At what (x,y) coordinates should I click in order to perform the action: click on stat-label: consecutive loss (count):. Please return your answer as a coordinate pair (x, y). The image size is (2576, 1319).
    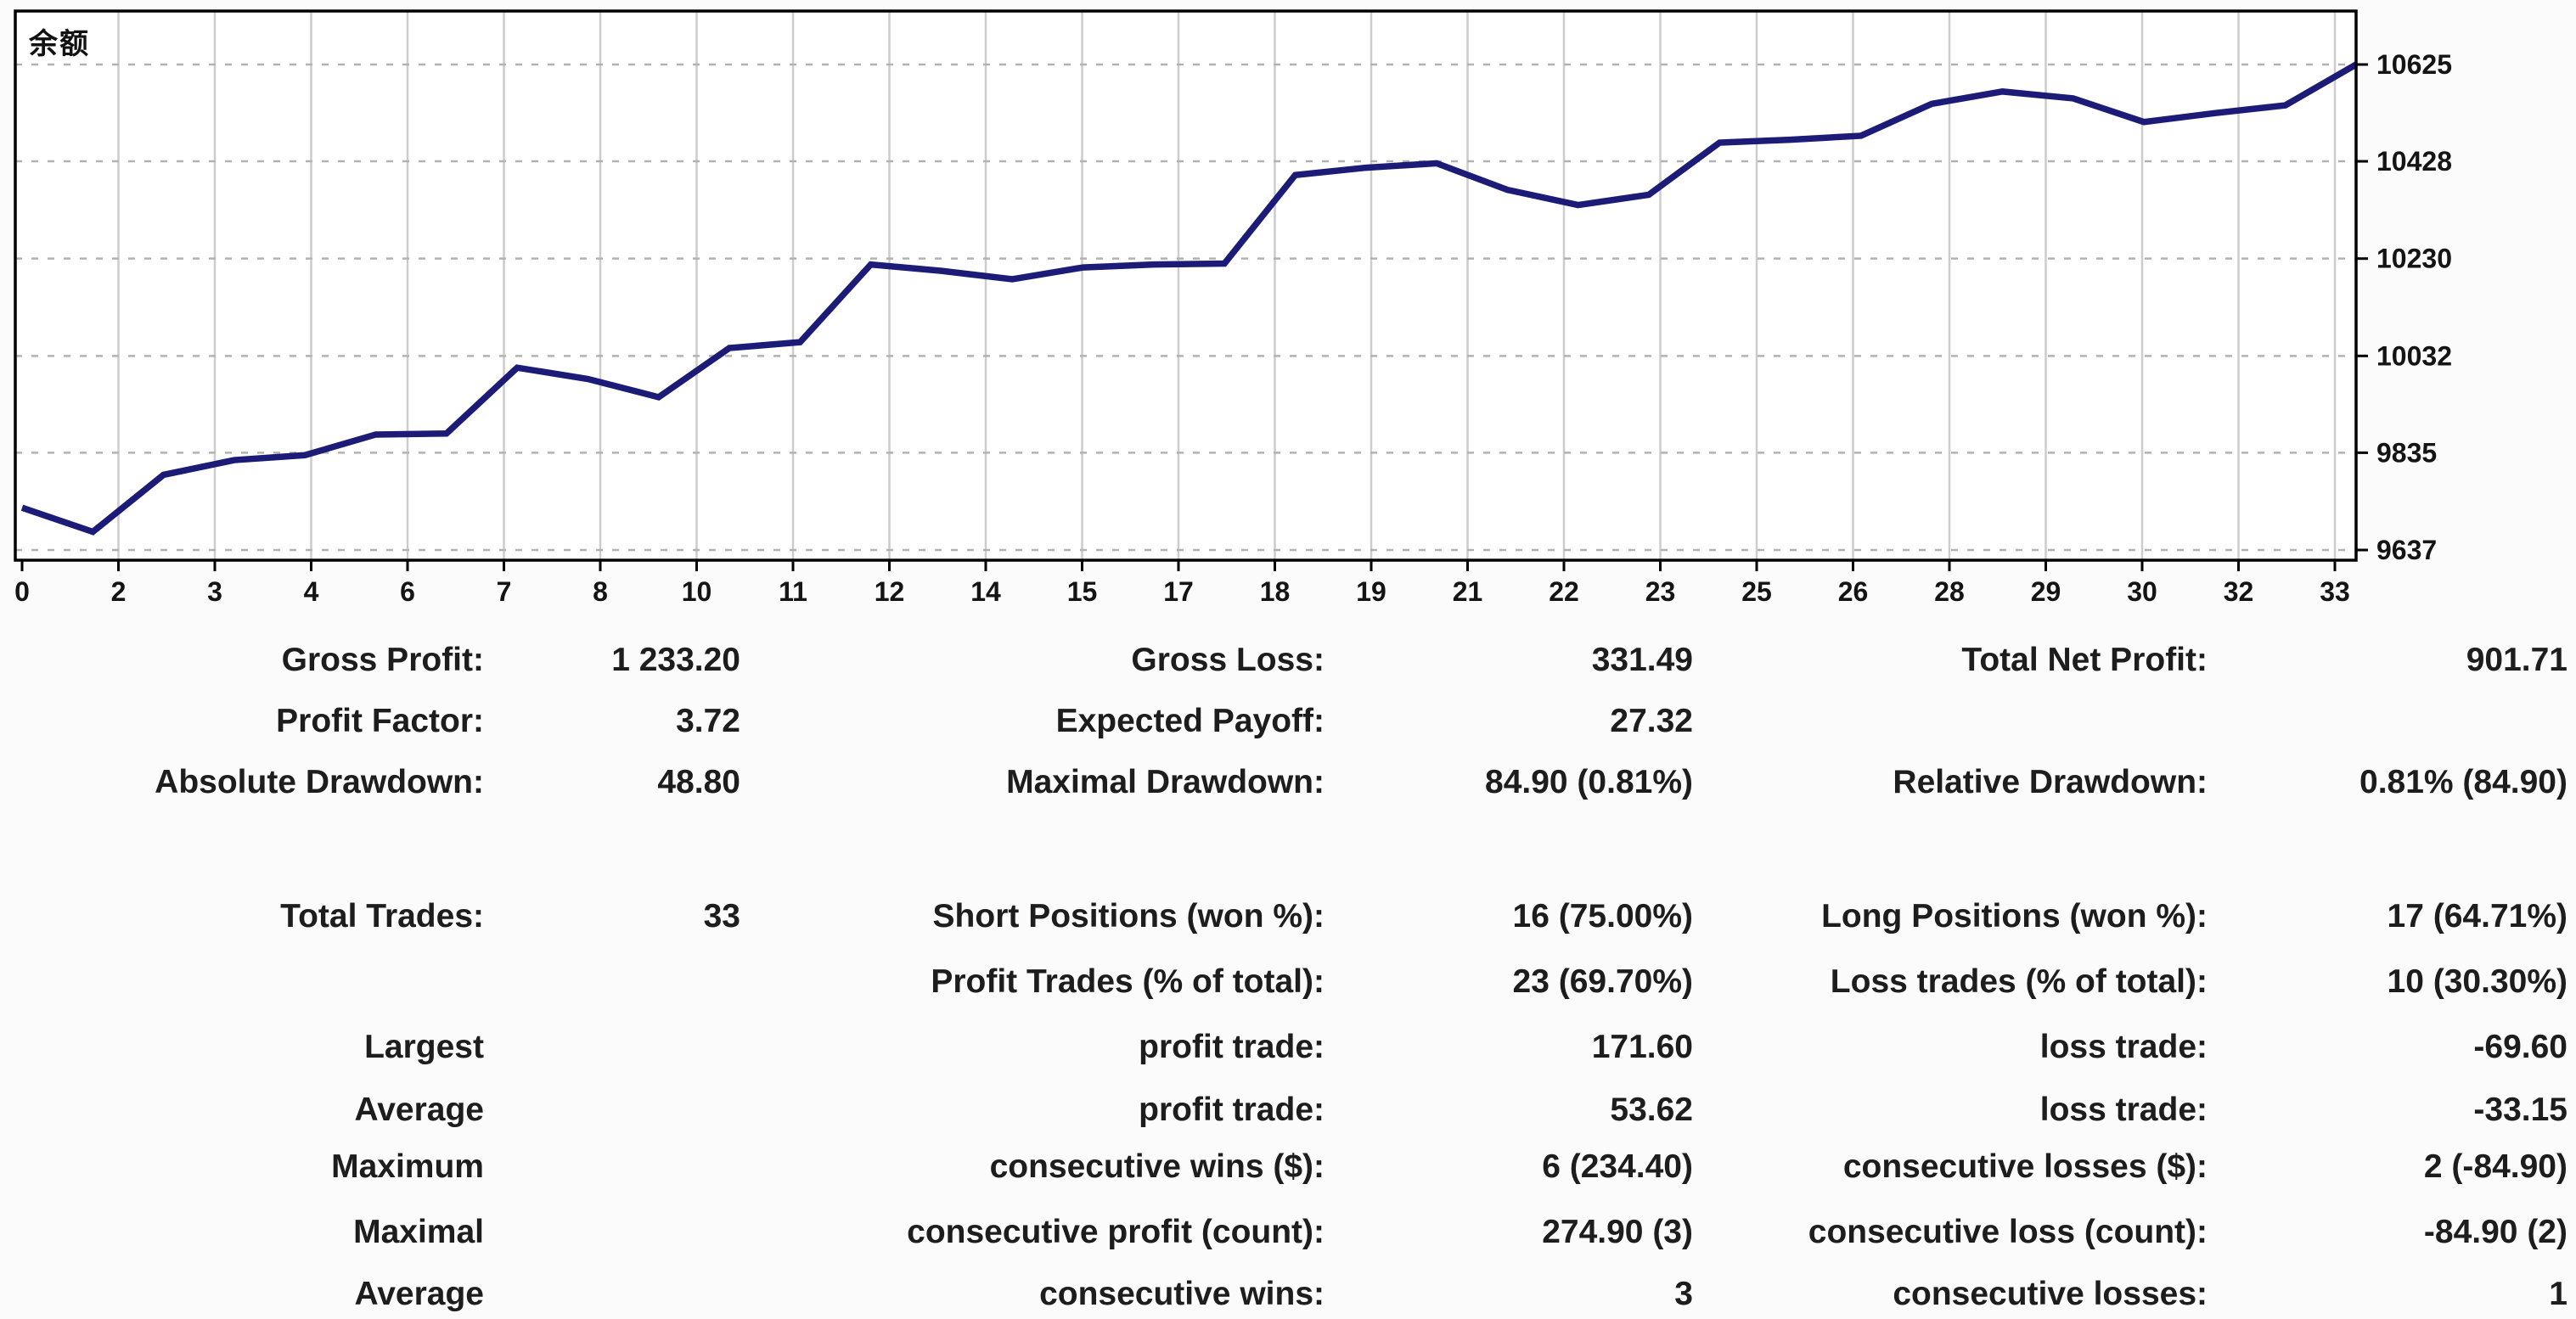
    Looking at the image, I should click on (2008, 1232).